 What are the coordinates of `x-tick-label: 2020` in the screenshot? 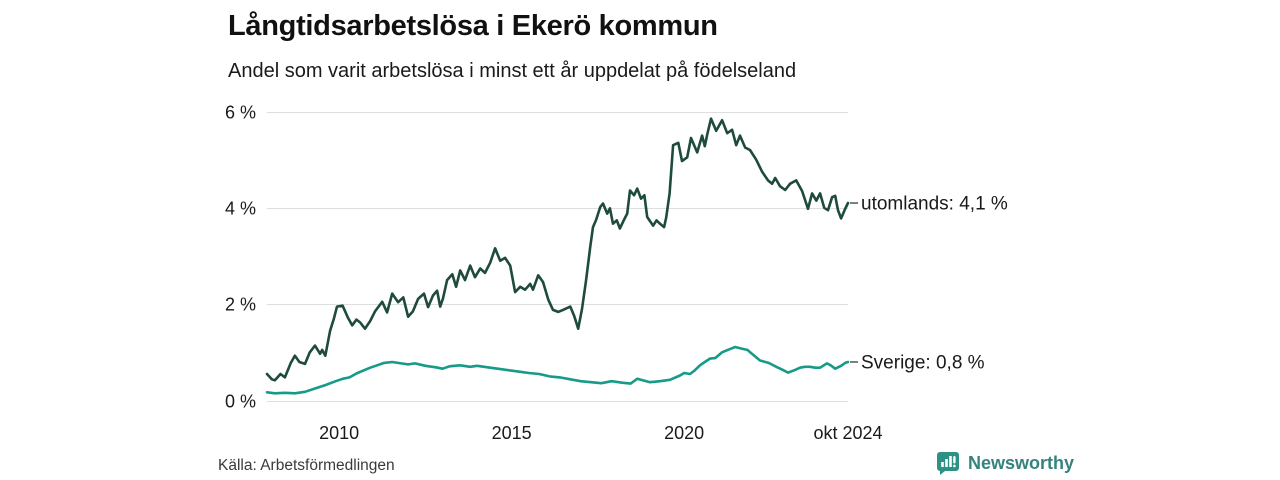 It's located at (684, 433).